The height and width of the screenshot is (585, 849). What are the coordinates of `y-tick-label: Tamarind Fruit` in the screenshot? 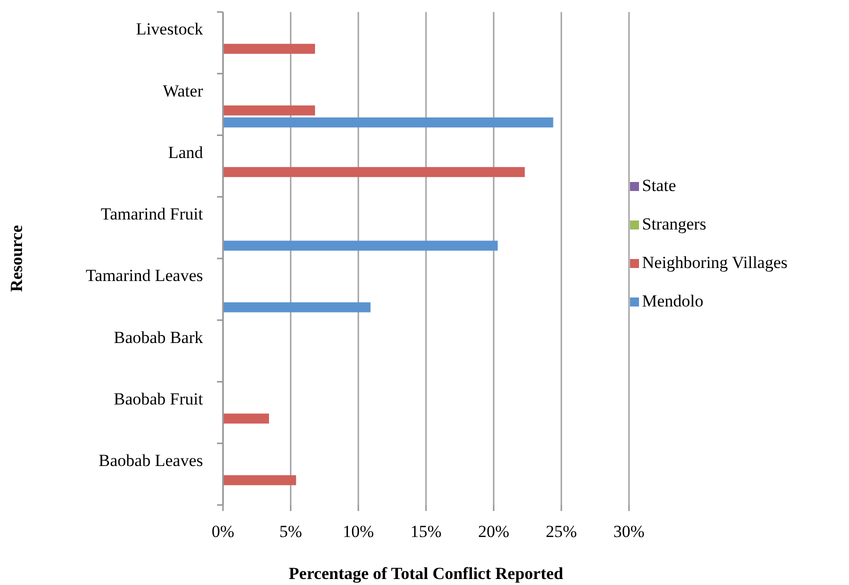 It's located at (152, 214).